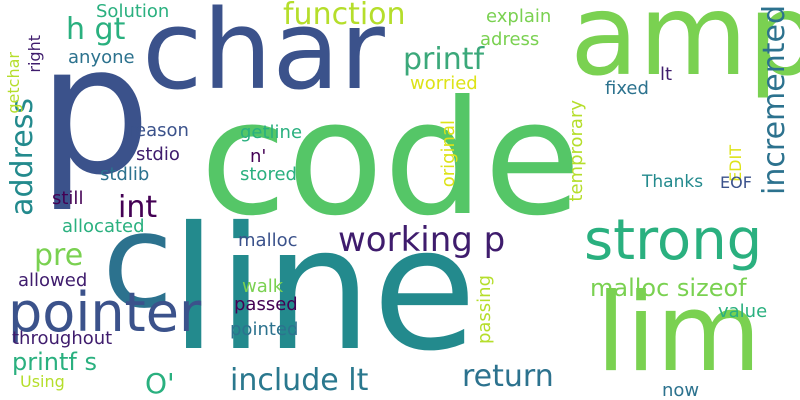  What do you see at coordinates (519, 16) in the screenshot?
I see `word-explain: explain` at bounding box center [519, 16].